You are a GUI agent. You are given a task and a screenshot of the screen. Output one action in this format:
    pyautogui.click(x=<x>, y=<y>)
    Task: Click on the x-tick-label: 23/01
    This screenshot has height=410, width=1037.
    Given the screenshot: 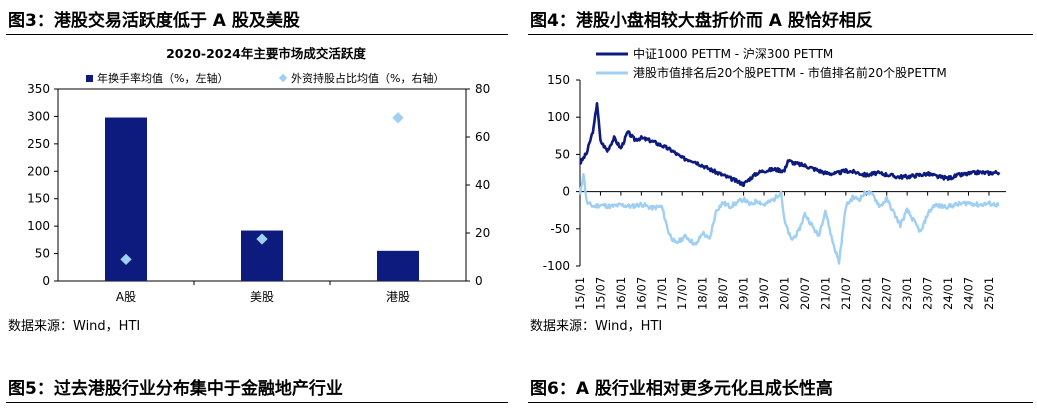 What is the action you would take?
    pyautogui.click(x=907, y=293)
    